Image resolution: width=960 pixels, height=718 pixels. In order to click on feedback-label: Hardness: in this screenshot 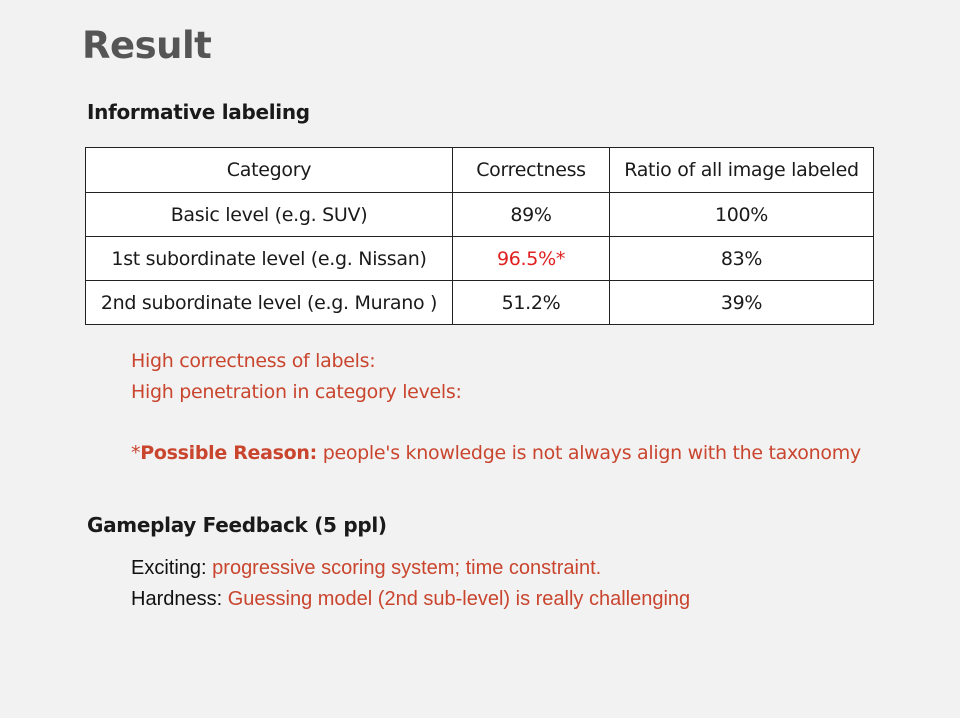, I will do `click(179, 599)`.